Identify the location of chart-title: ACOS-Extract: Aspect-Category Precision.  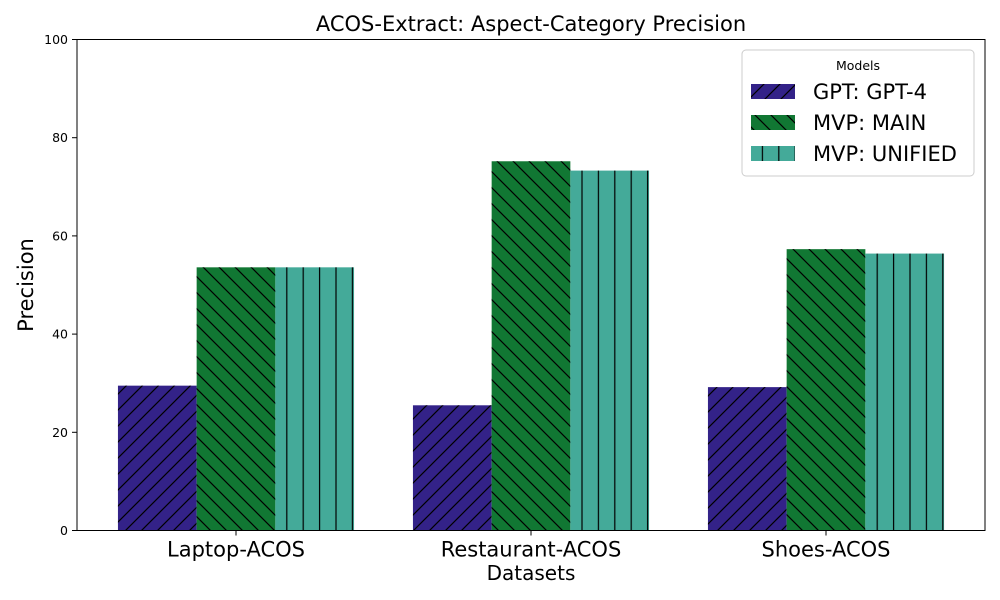
(531, 24).